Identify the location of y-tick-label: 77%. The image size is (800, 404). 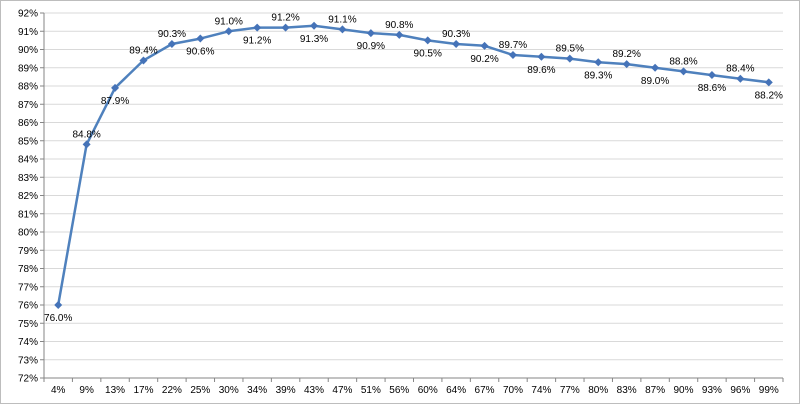
(28, 287).